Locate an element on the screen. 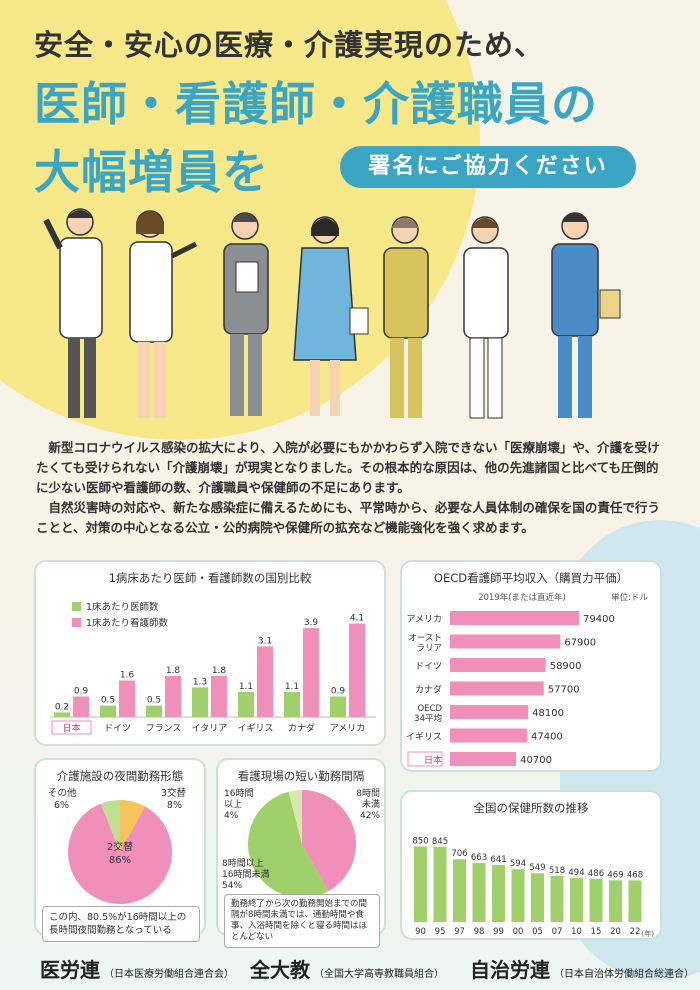  tick-label: 22 is located at coordinates (635, 932).